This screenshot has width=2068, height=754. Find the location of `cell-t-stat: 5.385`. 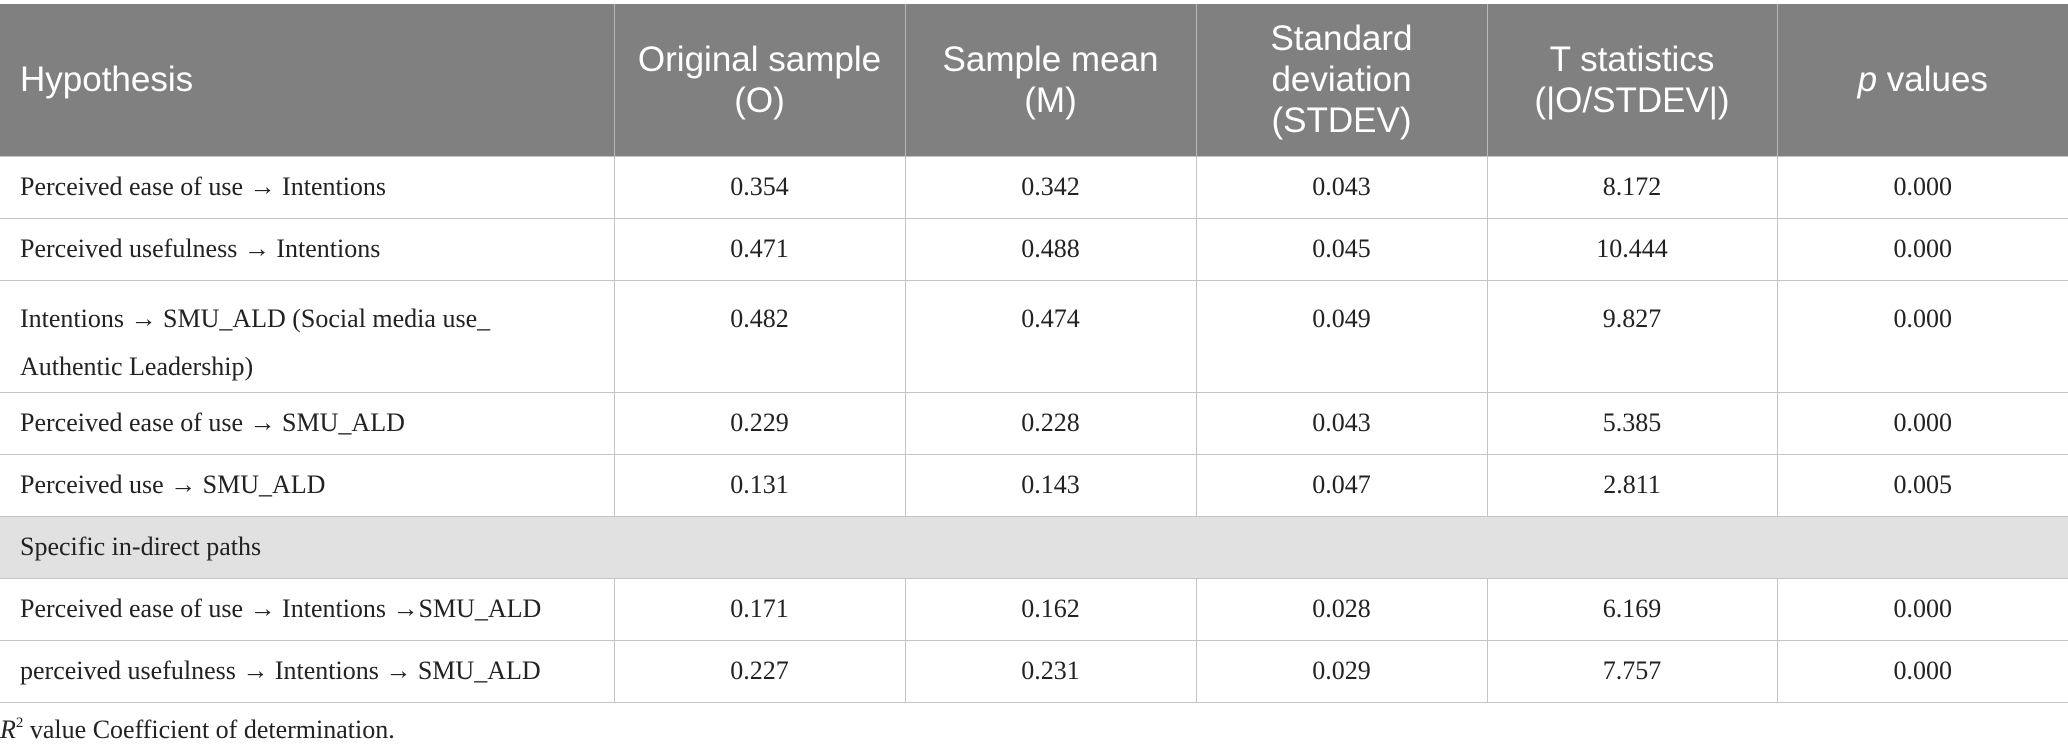

cell-t-stat: 5.385 is located at coordinates (1631, 422).